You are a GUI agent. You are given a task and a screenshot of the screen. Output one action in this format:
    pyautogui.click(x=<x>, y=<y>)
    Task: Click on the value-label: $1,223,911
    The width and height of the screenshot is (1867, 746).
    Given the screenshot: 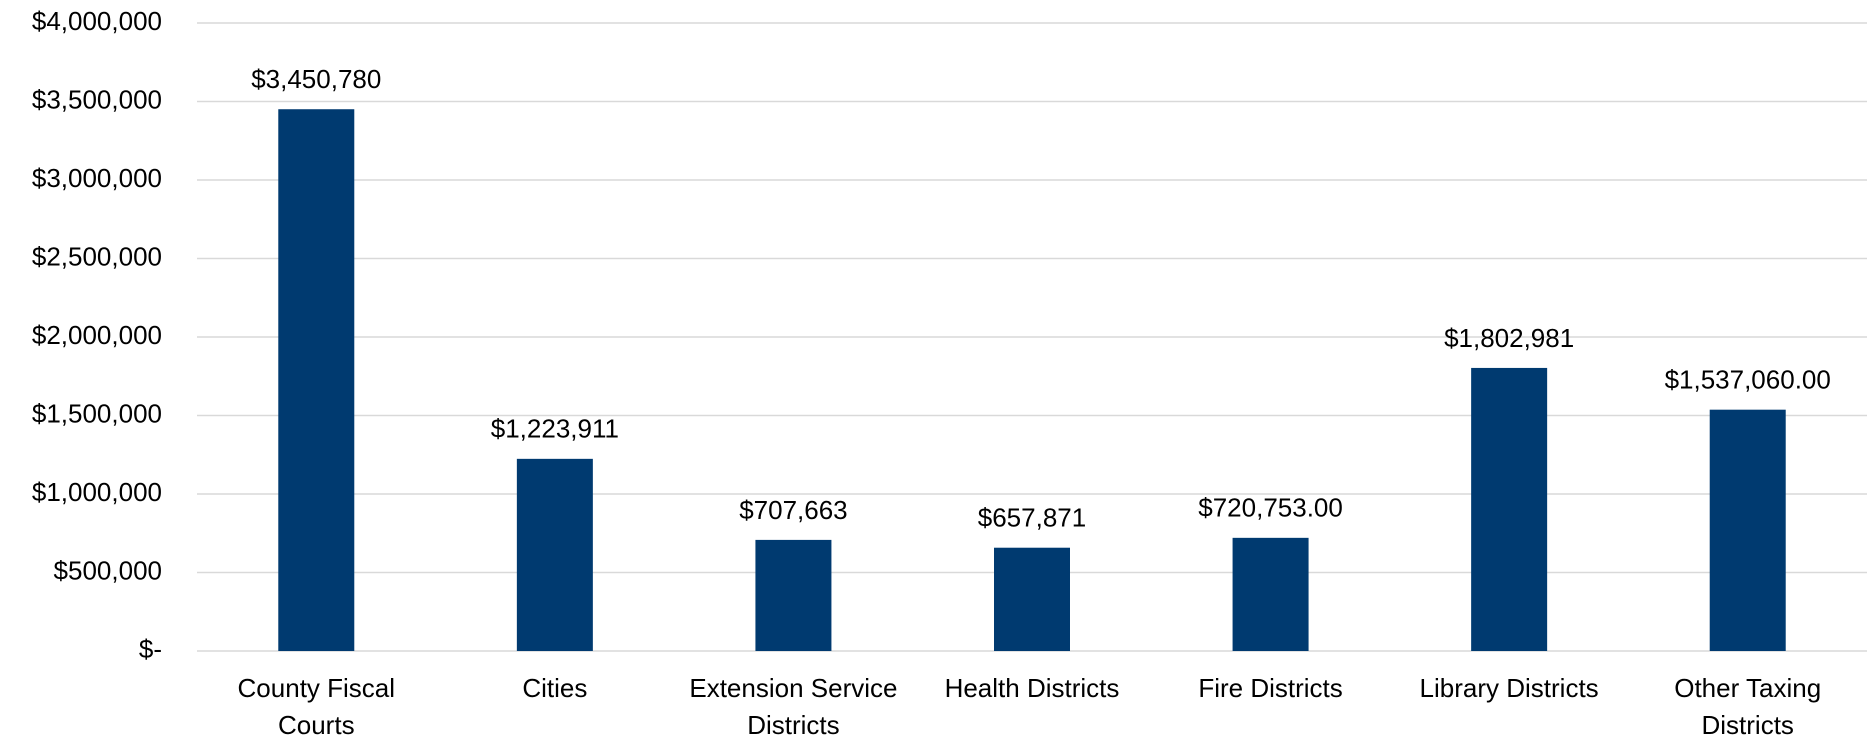 What is the action you would take?
    pyautogui.click(x=555, y=429)
    